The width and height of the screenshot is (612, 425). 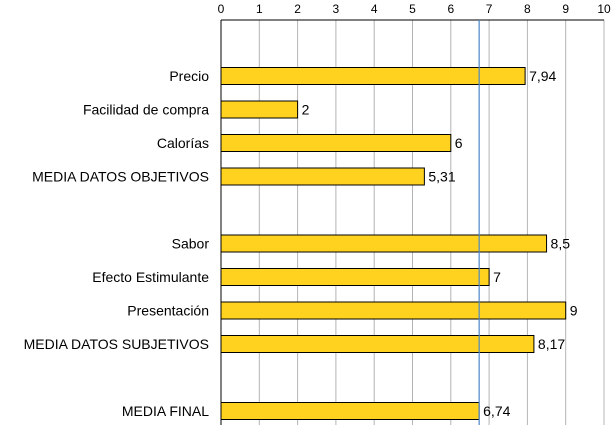 What do you see at coordinates (297, 9) in the screenshot?
I see `x-tick-label: 2` at bounding box center [297, 9].